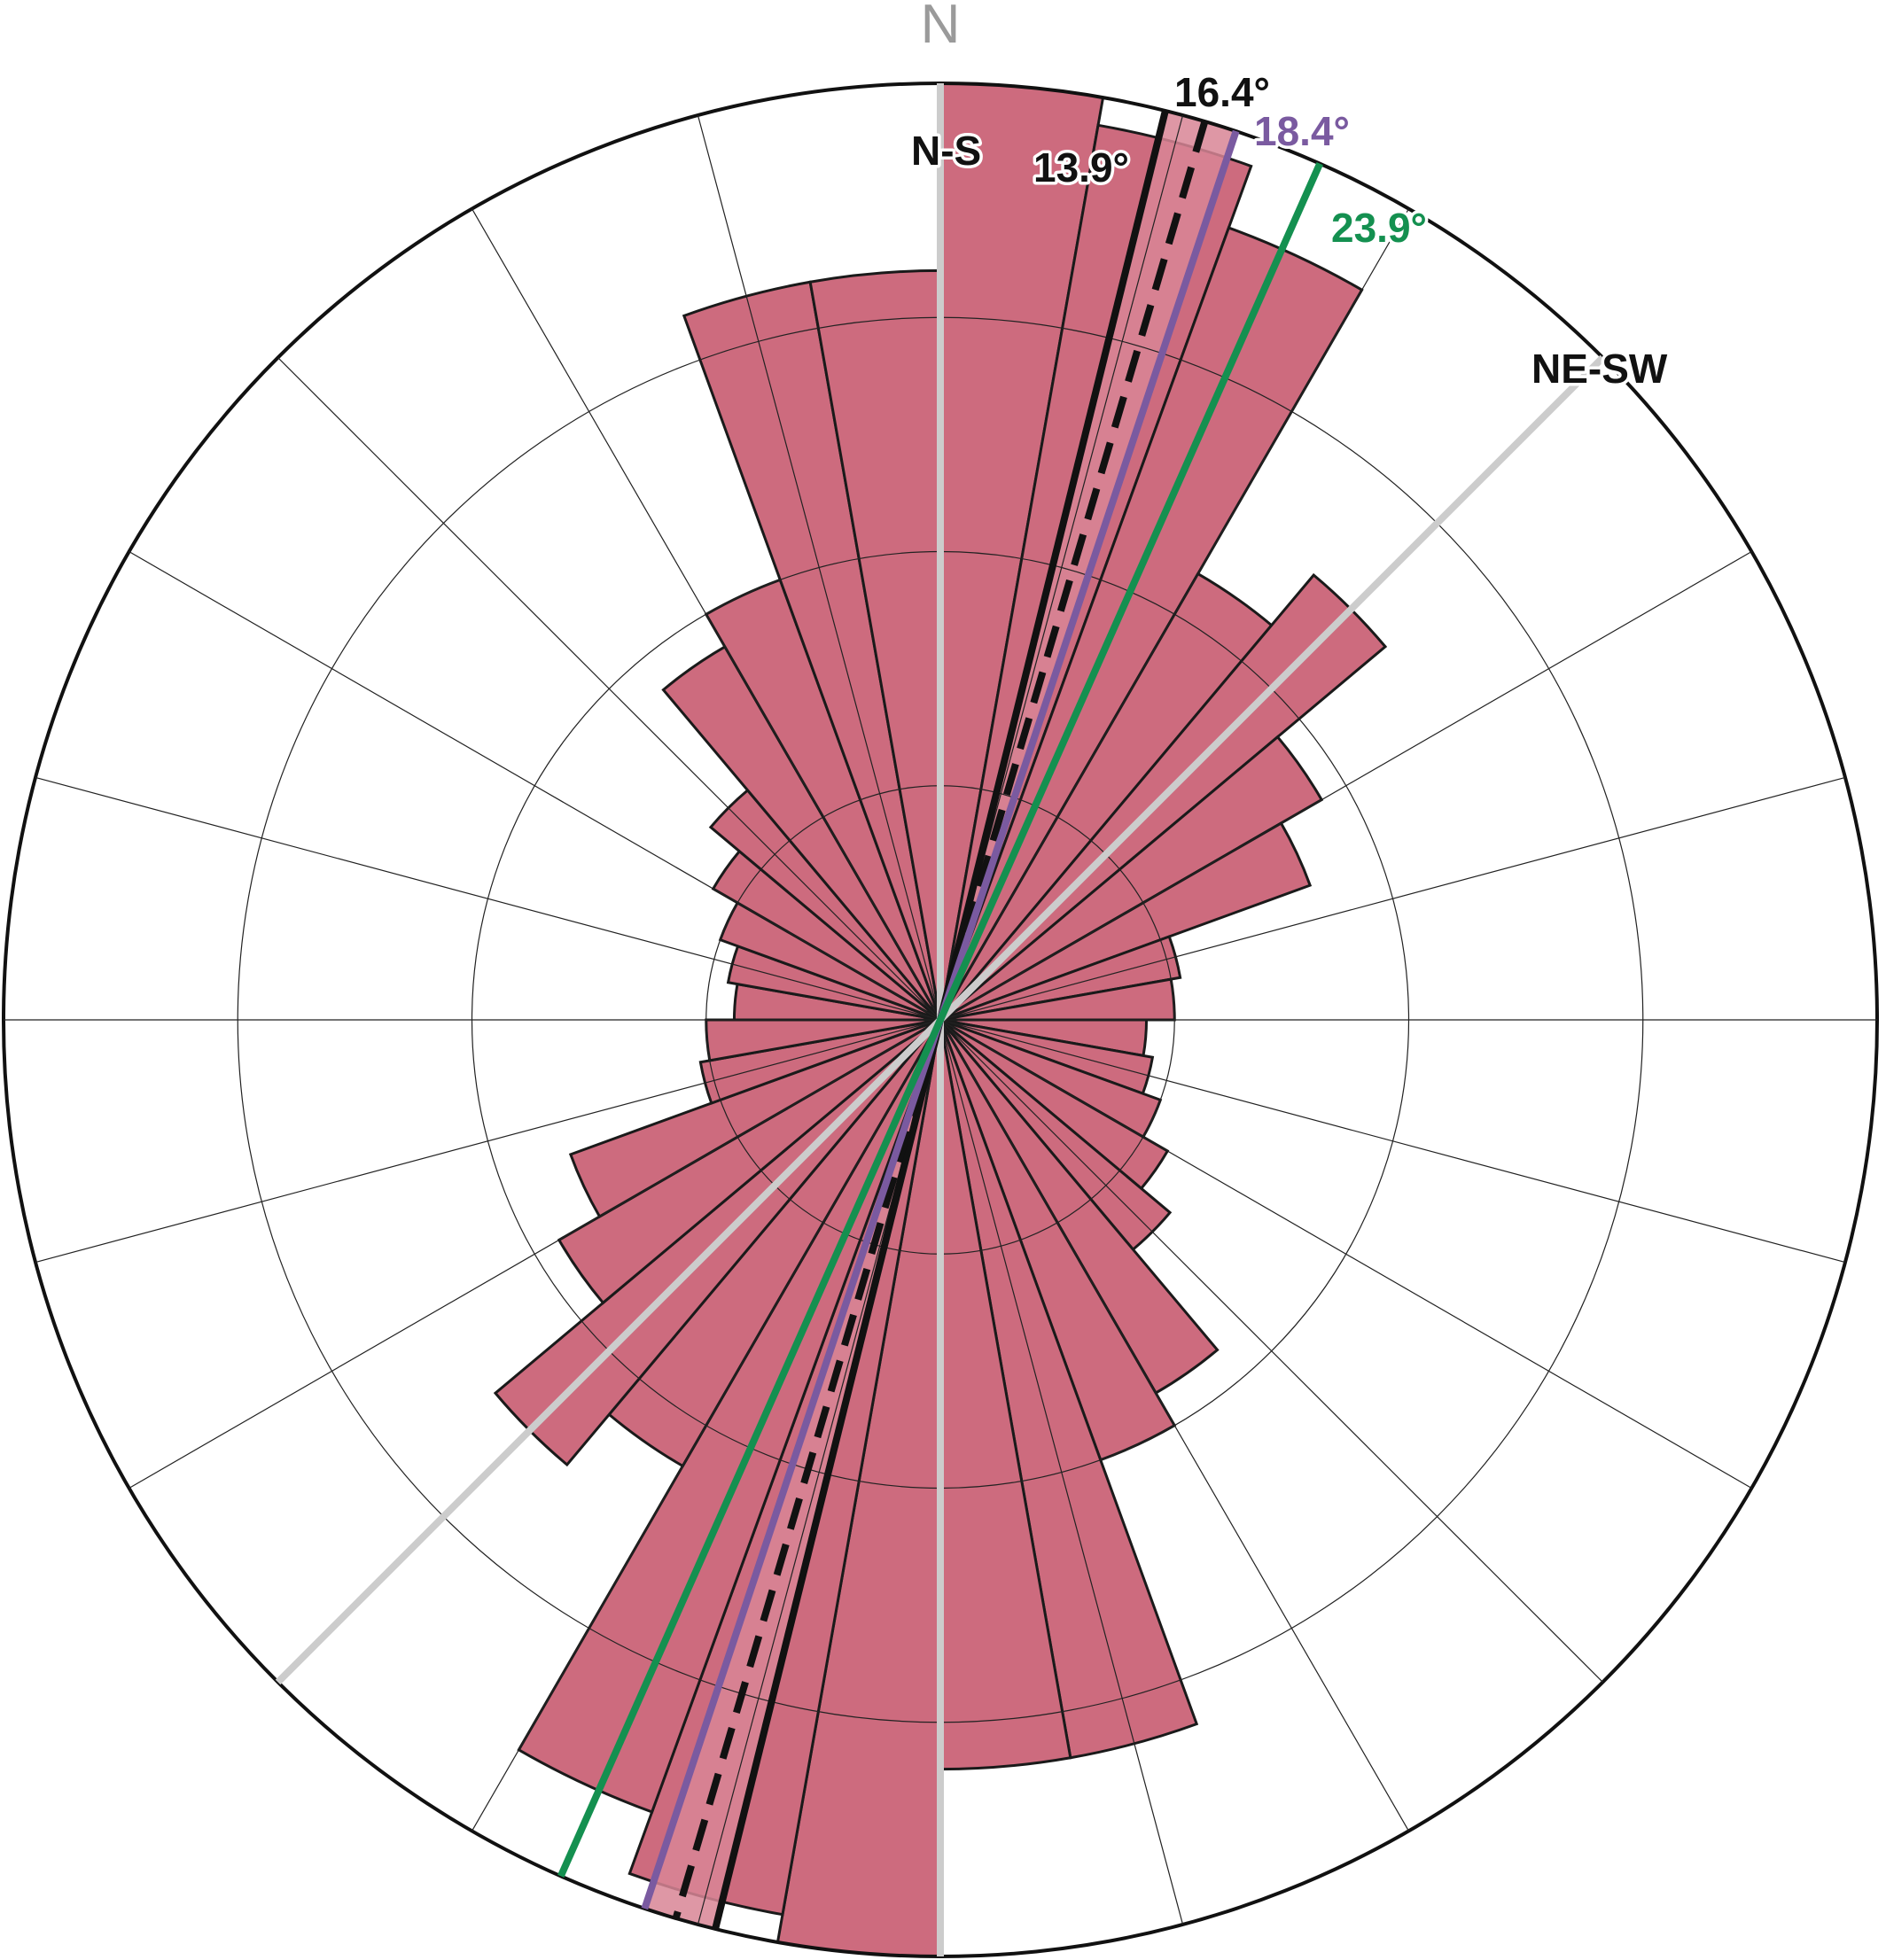 Image resolution: width=1886 pixels, height=1960 pixels. I want to click on label-ne-sw: NE-SW, so click(1599, 369).